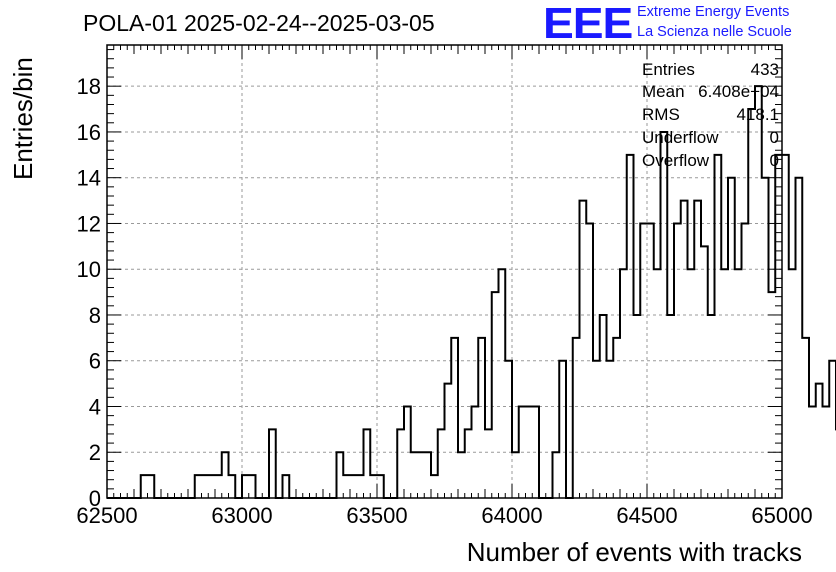  What do you see at coordinates (95, 361) in the screenshot?
I see `y-tick-label: 6` at bounding box center [95, 361].